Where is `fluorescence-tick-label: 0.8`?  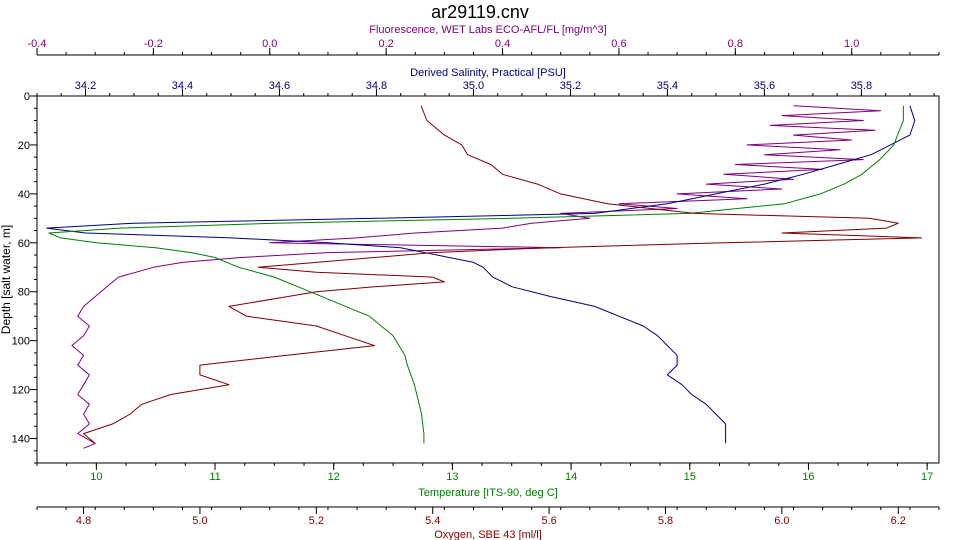
fluorescence-tick-label: 0.8 is located at coordinates (735, 44).